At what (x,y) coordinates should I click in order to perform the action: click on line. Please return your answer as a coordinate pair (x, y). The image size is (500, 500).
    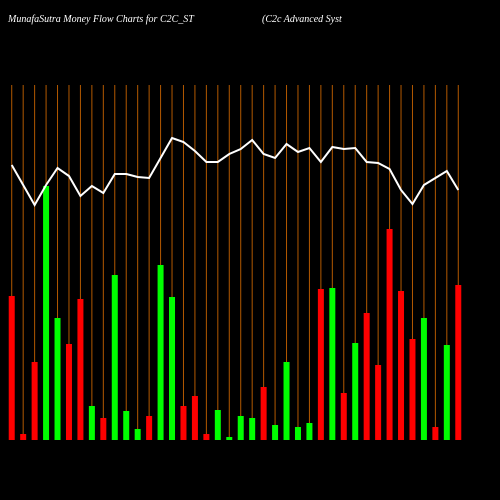
    Looking at the image, I should click on (235, 172).